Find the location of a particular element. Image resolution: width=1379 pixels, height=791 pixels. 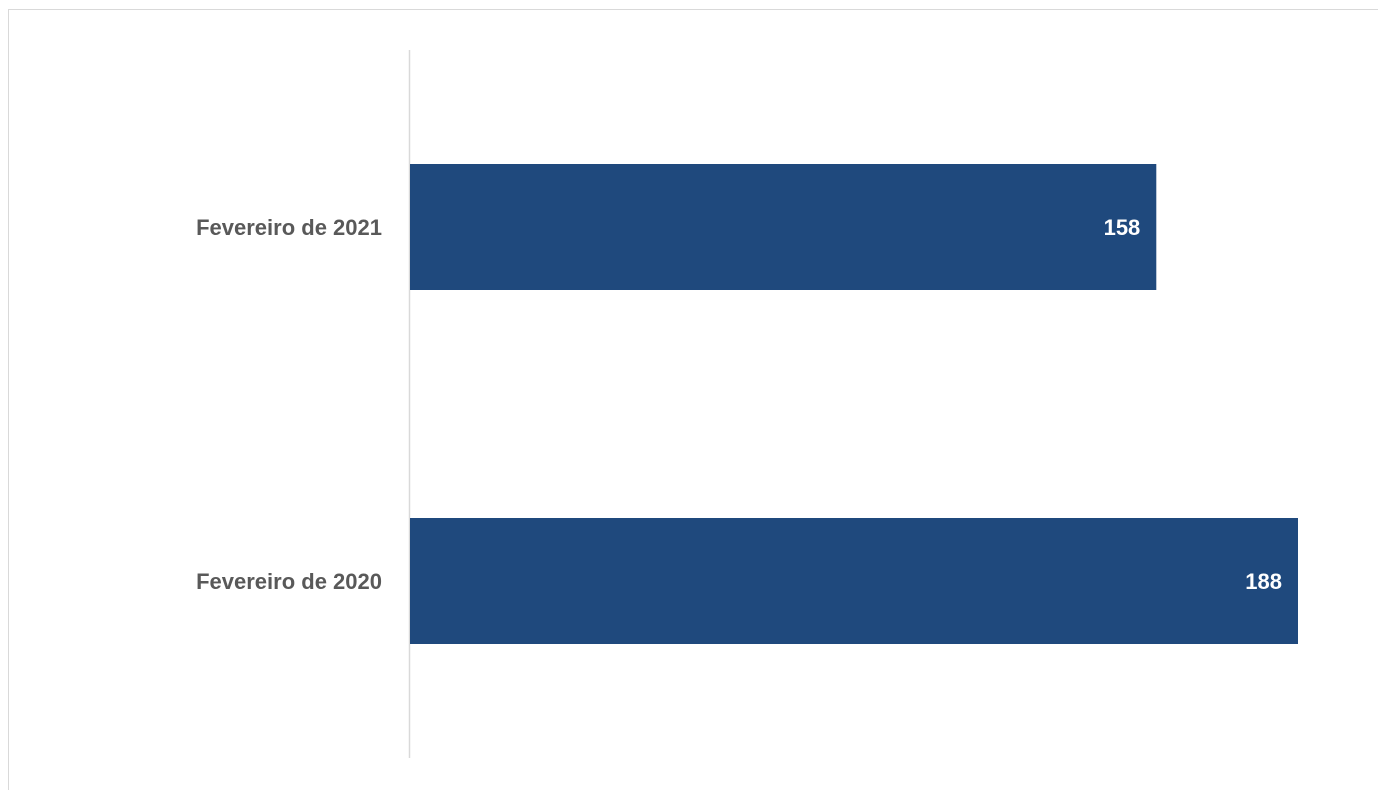

category-label-0: Fevereiro de 2021 is located at coordinates (289, 227).